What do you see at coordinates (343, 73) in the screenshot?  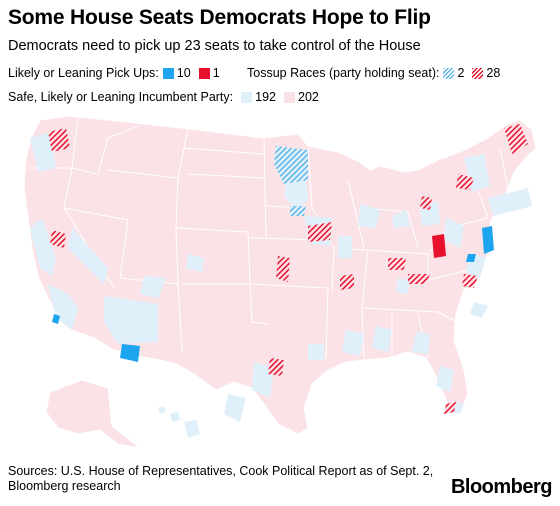 I see `legend-tossup-label: Tossup Races (party holding seat):` at bounding box center [343, 73].